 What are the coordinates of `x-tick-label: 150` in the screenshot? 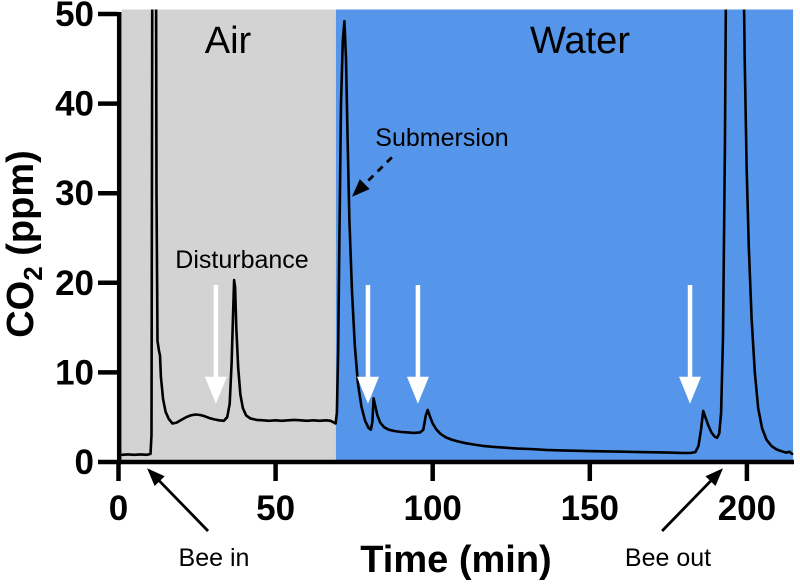 It's located at (590, 508).